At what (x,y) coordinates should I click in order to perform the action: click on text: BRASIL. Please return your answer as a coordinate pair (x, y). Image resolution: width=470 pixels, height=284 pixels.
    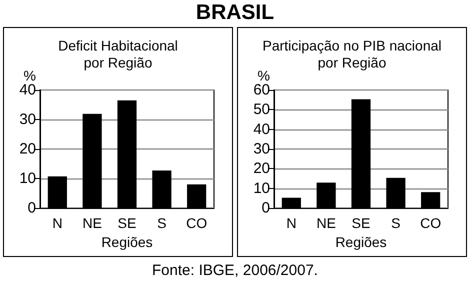
    Looking at the image, I should click on (235, 13).